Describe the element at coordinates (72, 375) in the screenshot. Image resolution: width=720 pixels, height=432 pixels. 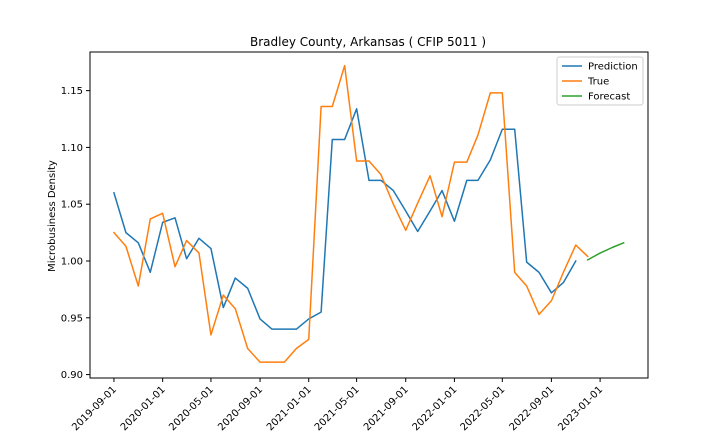
I see `y-tick-label: 0.90` at that location.